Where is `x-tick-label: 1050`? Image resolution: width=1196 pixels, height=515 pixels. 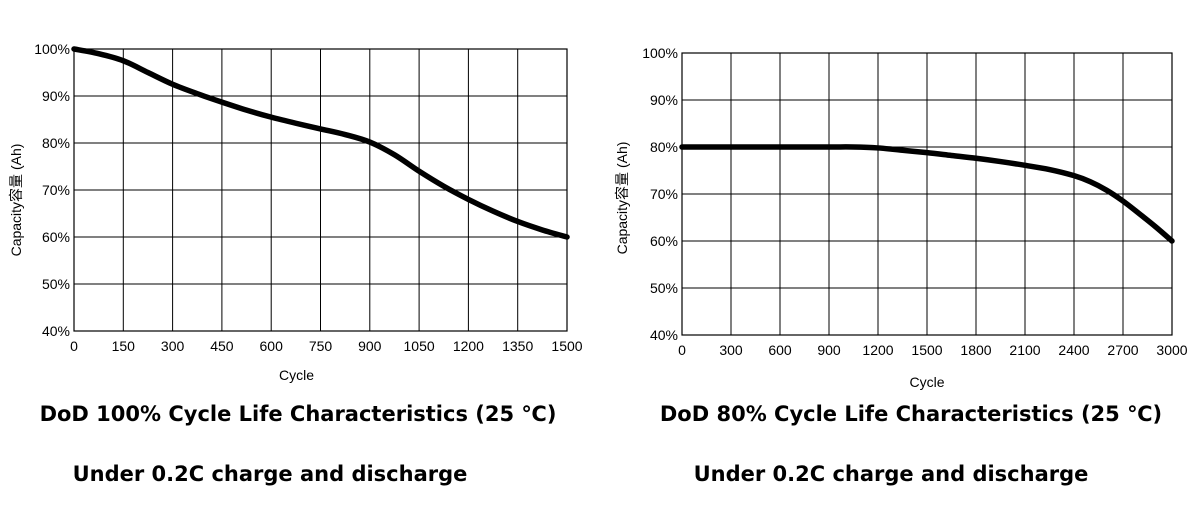 x-tick-label: 1050 is located at coordinates (419, 346).